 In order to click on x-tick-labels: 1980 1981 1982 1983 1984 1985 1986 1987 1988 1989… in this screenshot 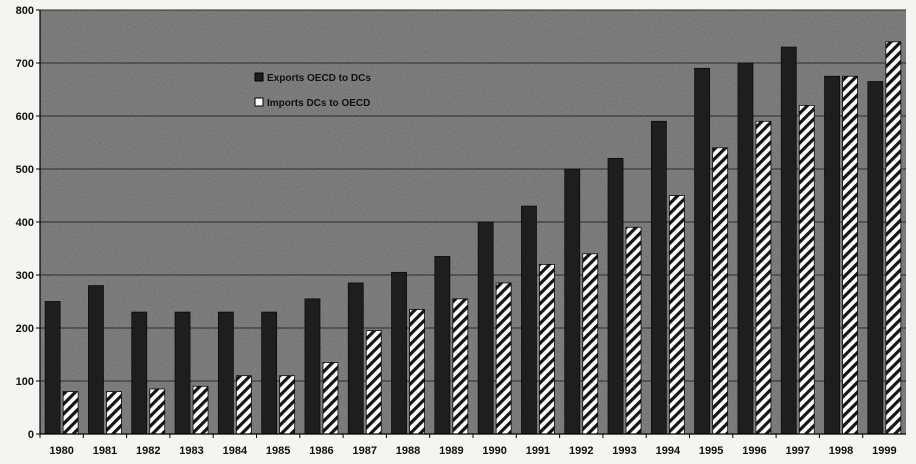, I will do `click(468, 445)`.